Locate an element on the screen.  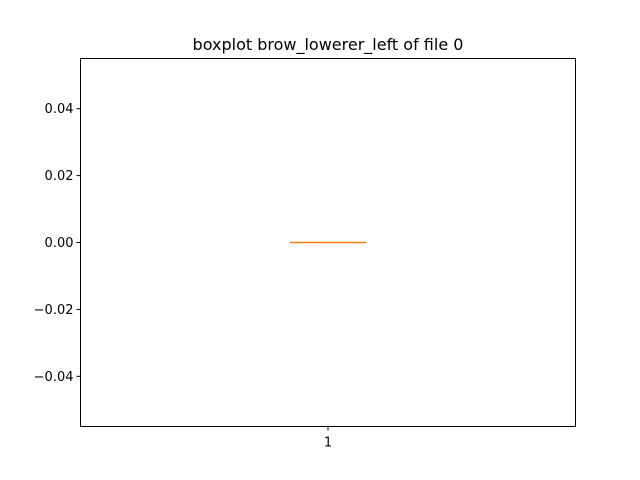
chart-title: boxplot brow_lowerer_left of file 0 is located at coordinates (328, 45).